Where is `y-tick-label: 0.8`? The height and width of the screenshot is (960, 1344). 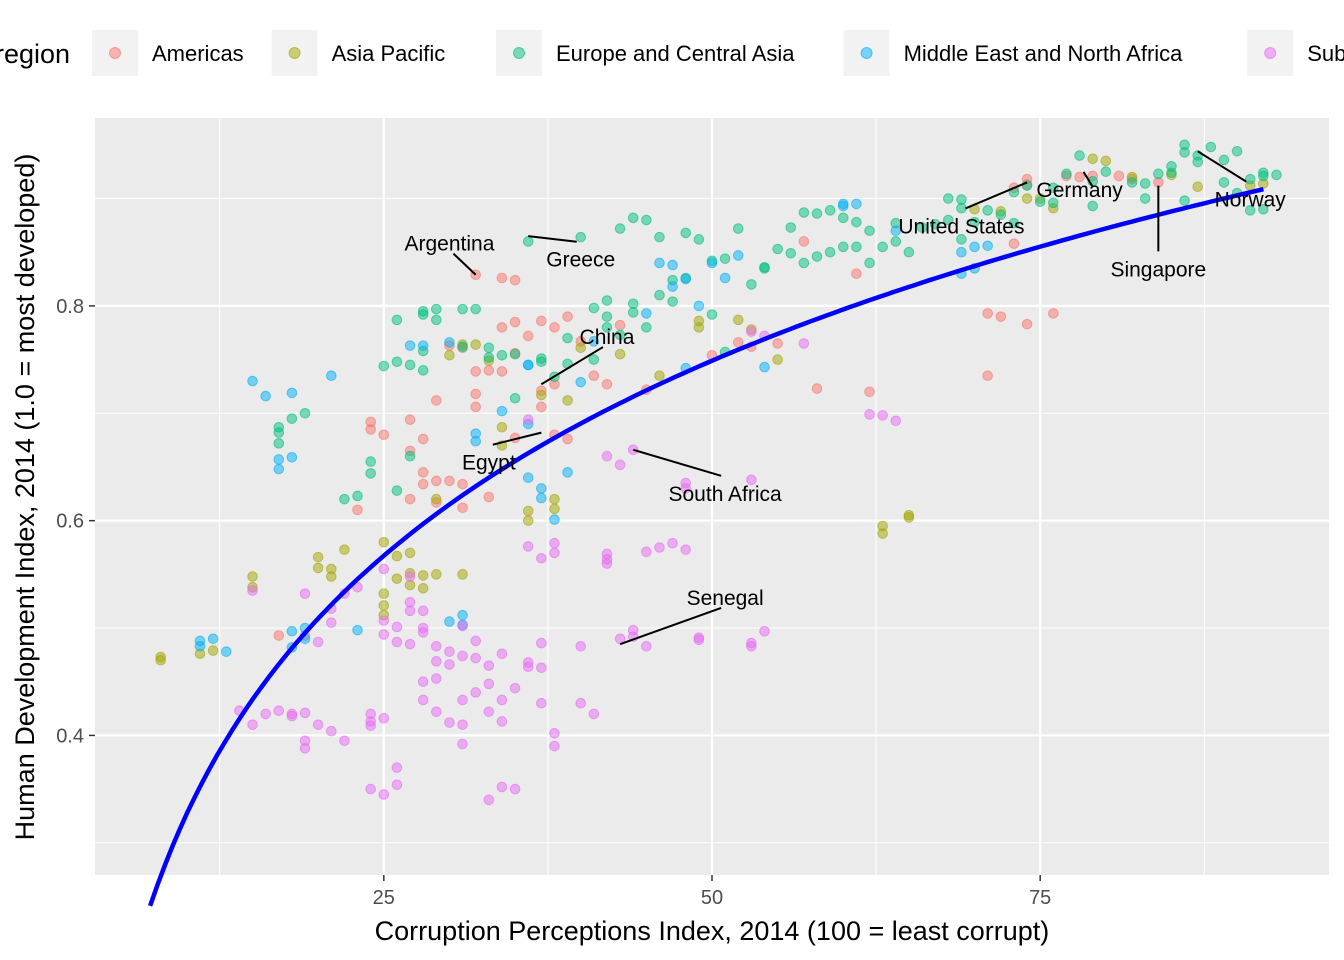
y-tick-label: 0.8 is located at coordinates (70, 307).